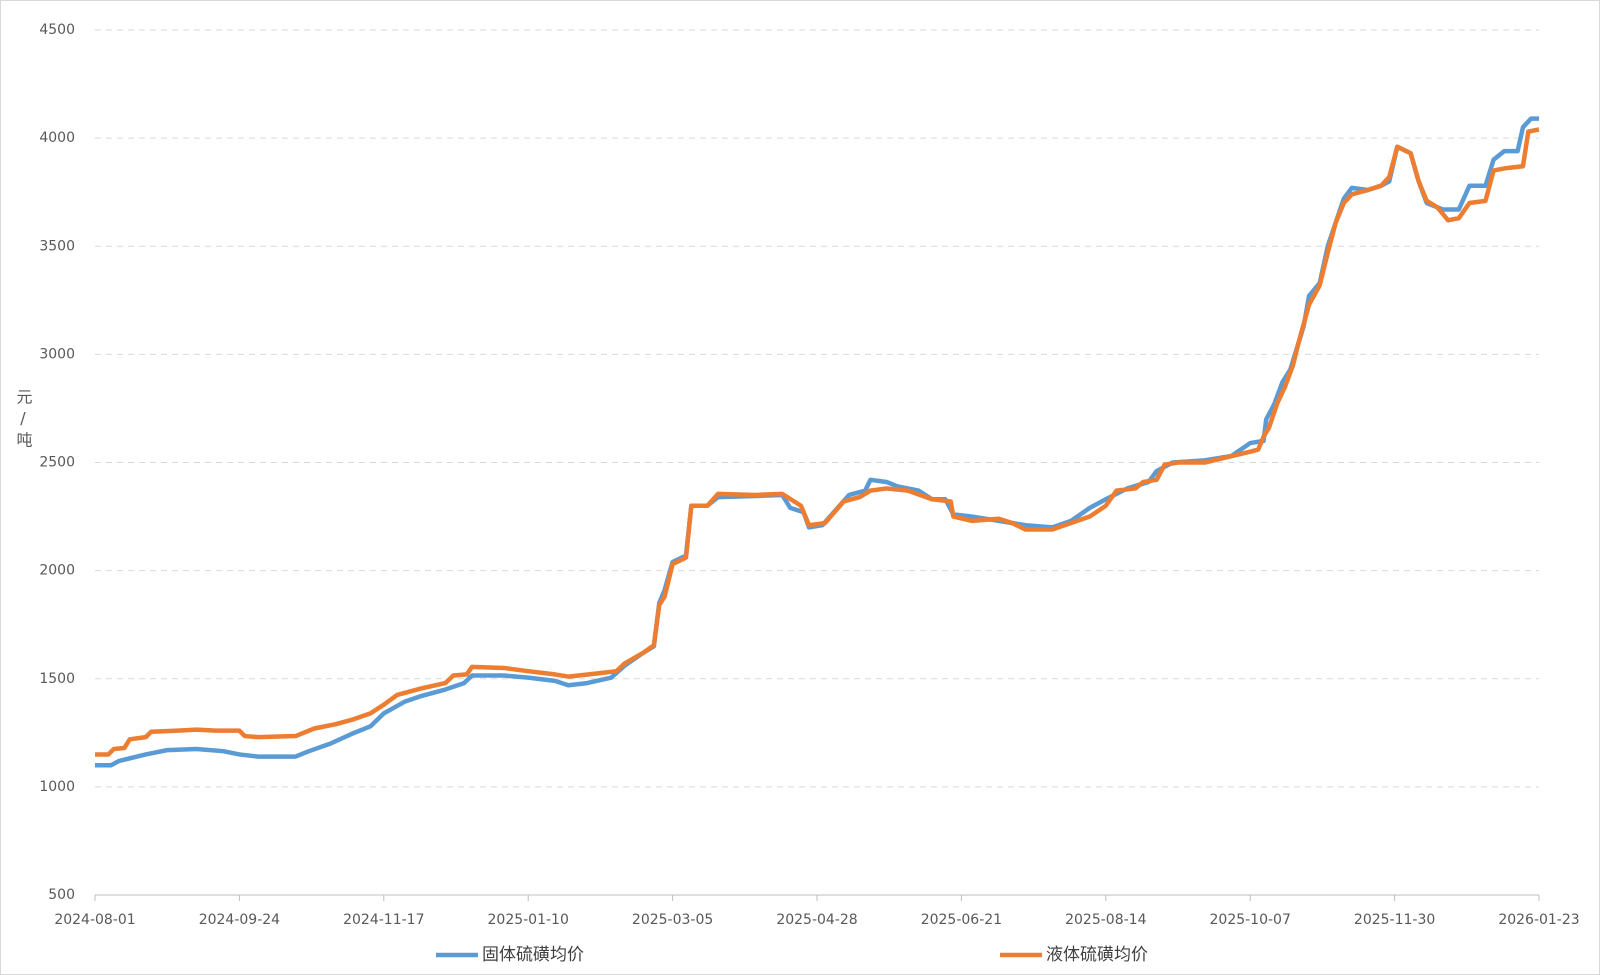  Describe the element at coordinates (57, 30) in the screenshot. I see `y-tick-label: 4500` at that location.